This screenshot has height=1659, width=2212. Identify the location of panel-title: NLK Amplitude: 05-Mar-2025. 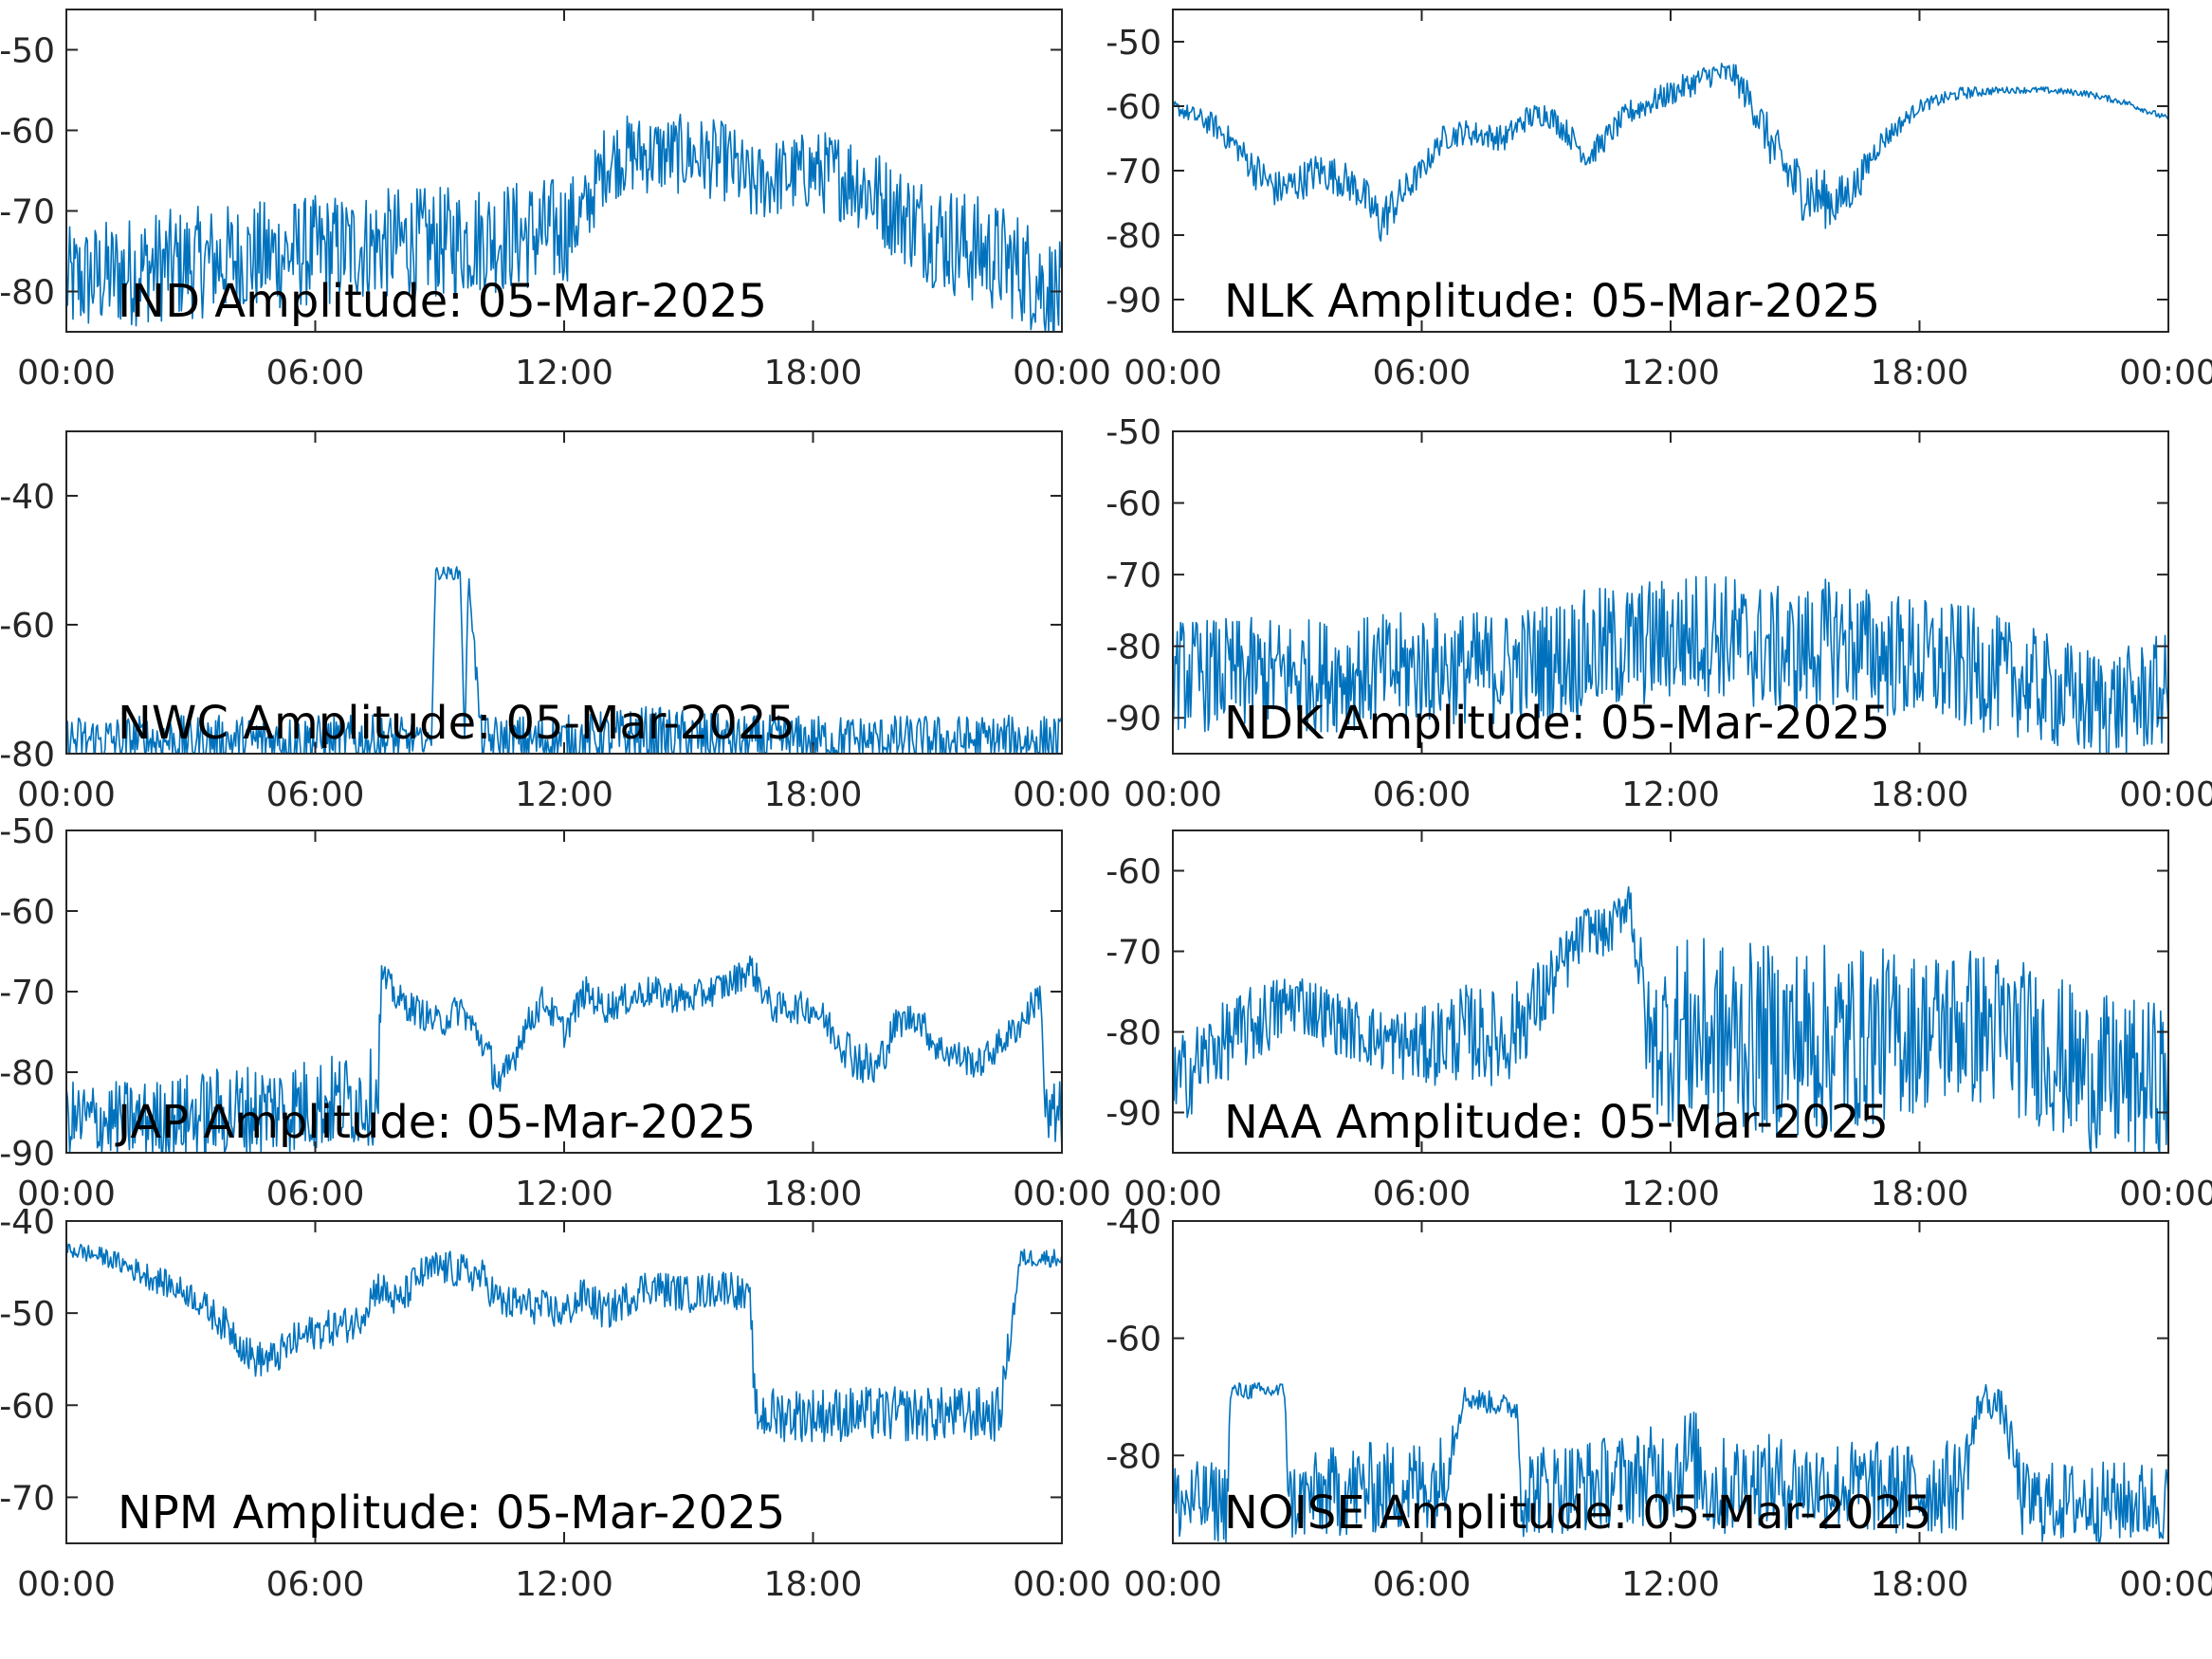
(1552, 301).